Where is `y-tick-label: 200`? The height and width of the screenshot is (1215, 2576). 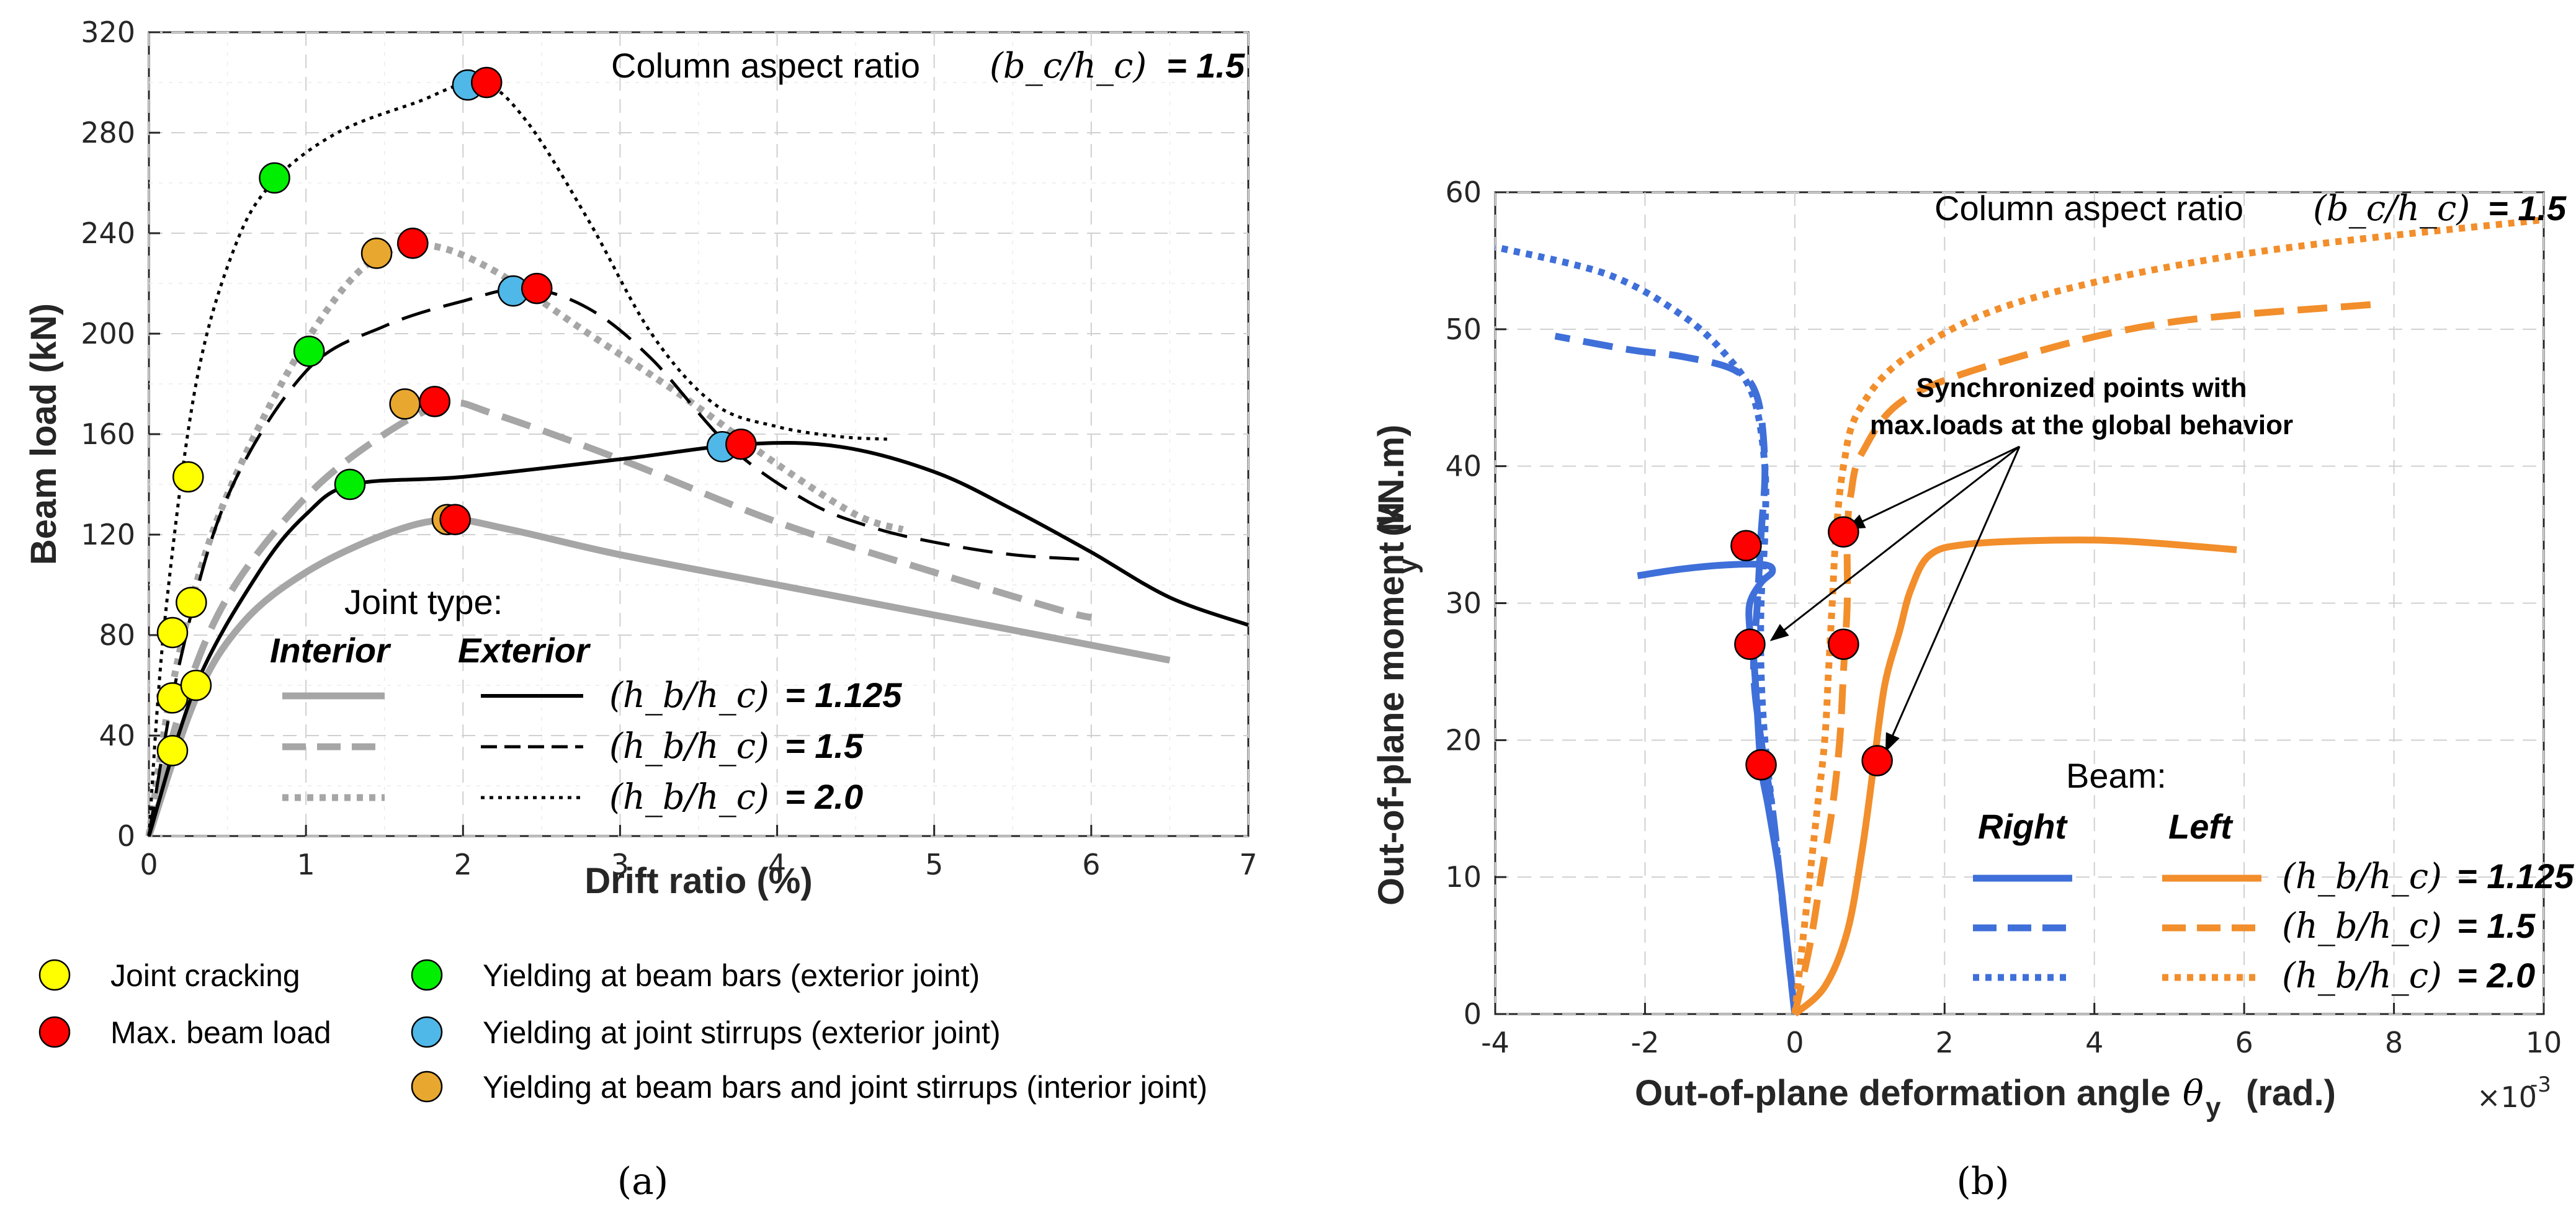
y-tick-label: 200 is located at coordinates (108, 333).